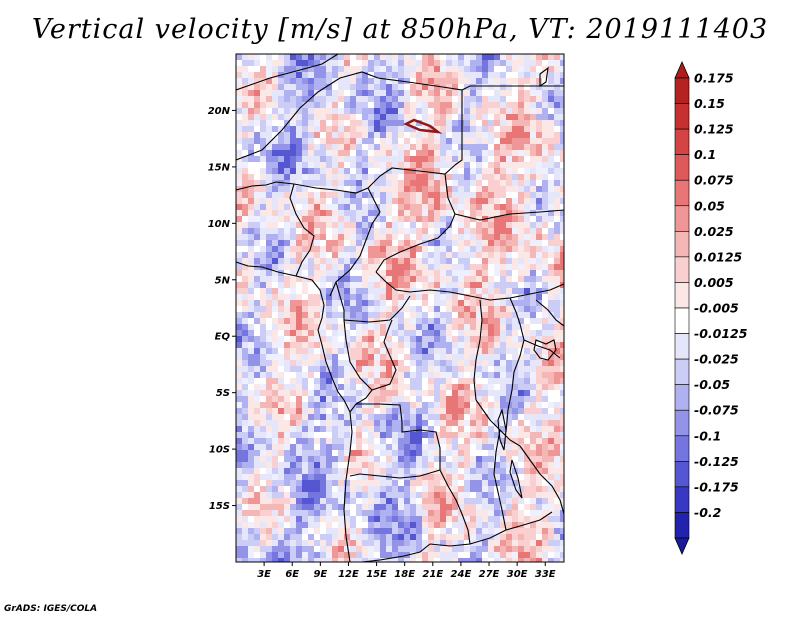  Describe the element at coordinates (709, 205) in the screenshot. I see `colorbar-label: 0.05` at that location.